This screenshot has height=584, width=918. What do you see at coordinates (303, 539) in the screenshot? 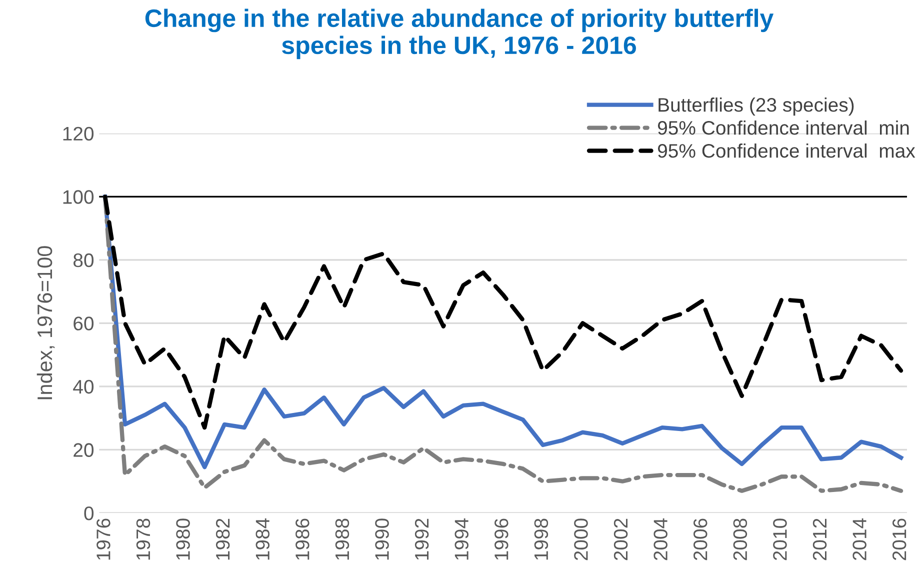
I see `x-tick-label: 1986` at bounding box center [303, 539].